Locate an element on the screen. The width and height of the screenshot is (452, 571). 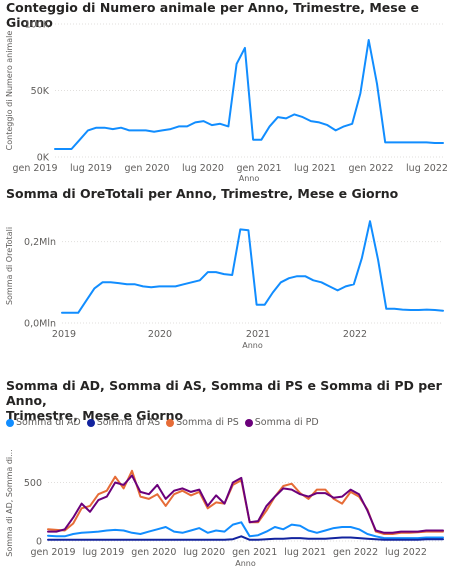
y-axis-title: Conteggio di Numero animale is located at coordinates (9, 91).